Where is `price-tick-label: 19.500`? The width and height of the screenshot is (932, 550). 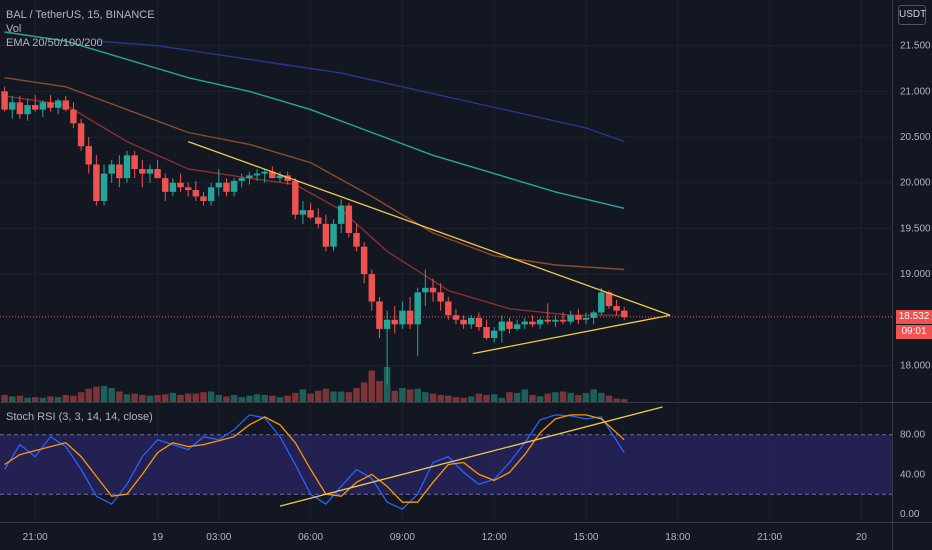 price-tick-label: 19.500 is located at coordinates (915, 228).